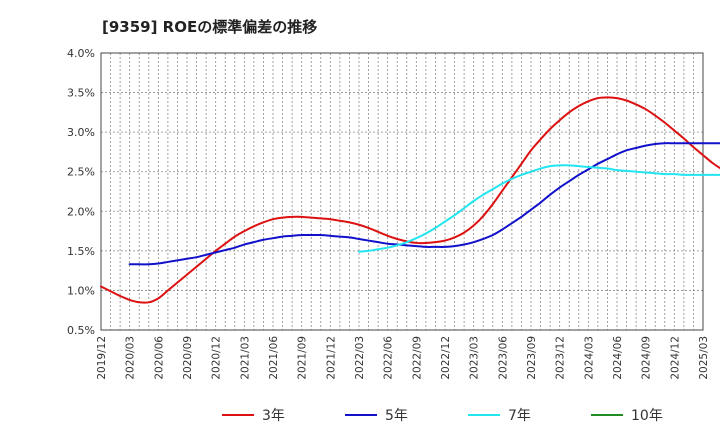 Image resolution: width=720 pixels, height=440 pixels. I want to click on series-line-7年, so click(539, 208).